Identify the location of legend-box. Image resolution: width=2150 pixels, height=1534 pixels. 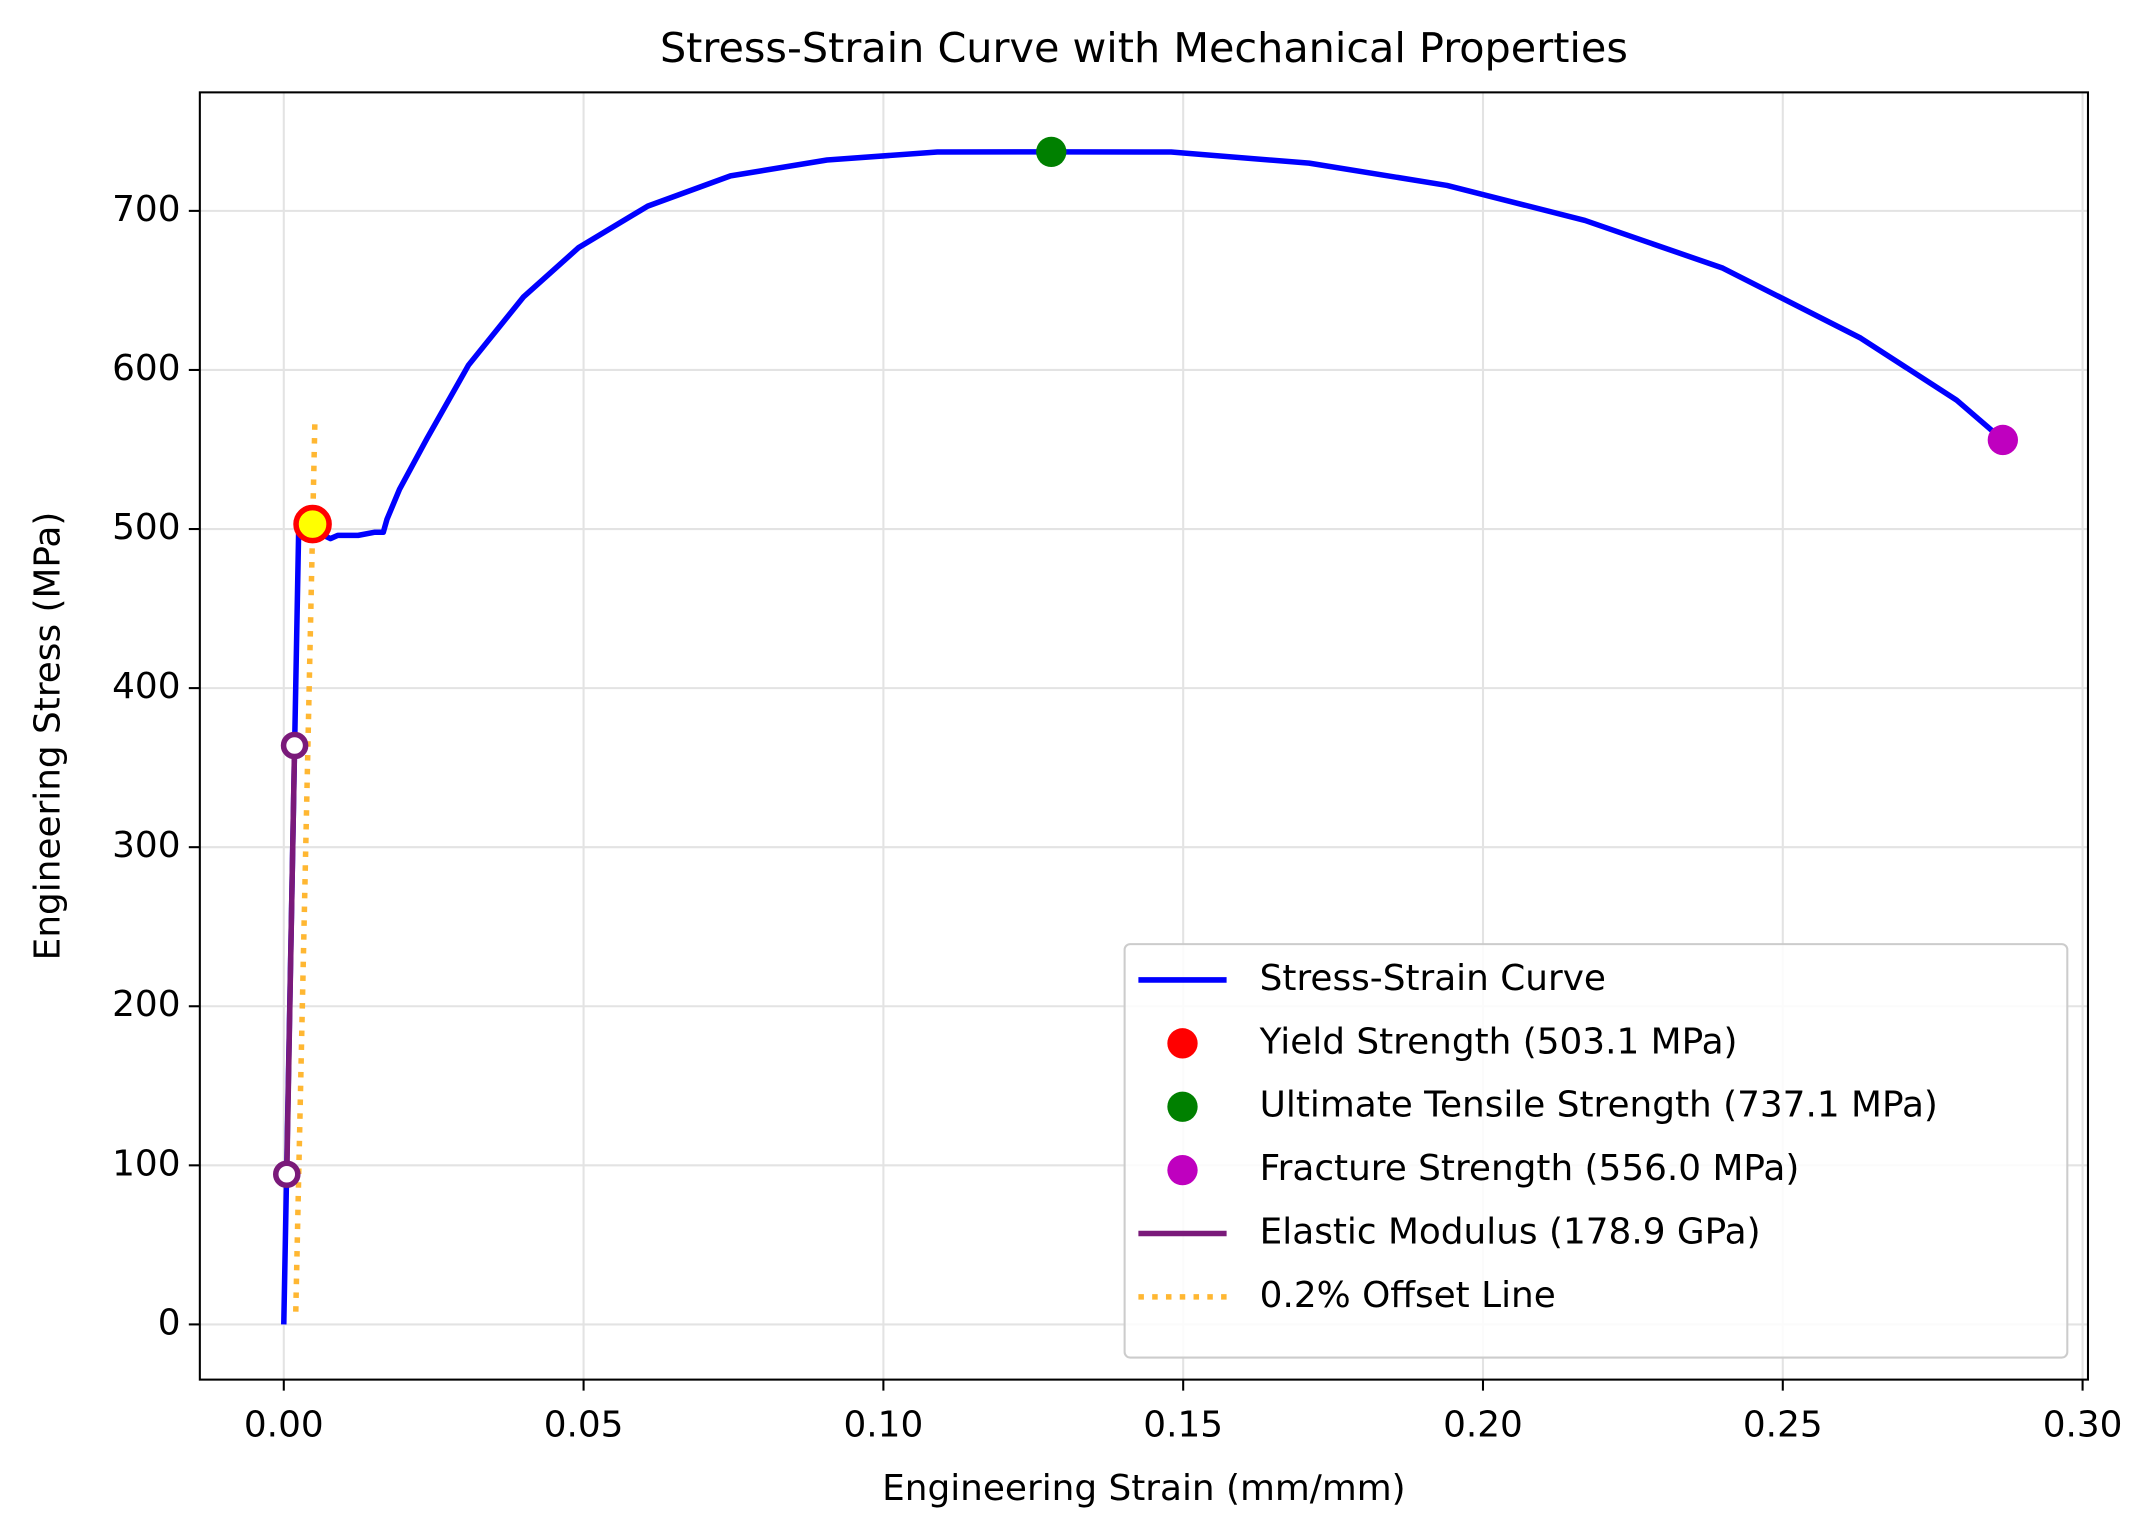
(1596, 1151).